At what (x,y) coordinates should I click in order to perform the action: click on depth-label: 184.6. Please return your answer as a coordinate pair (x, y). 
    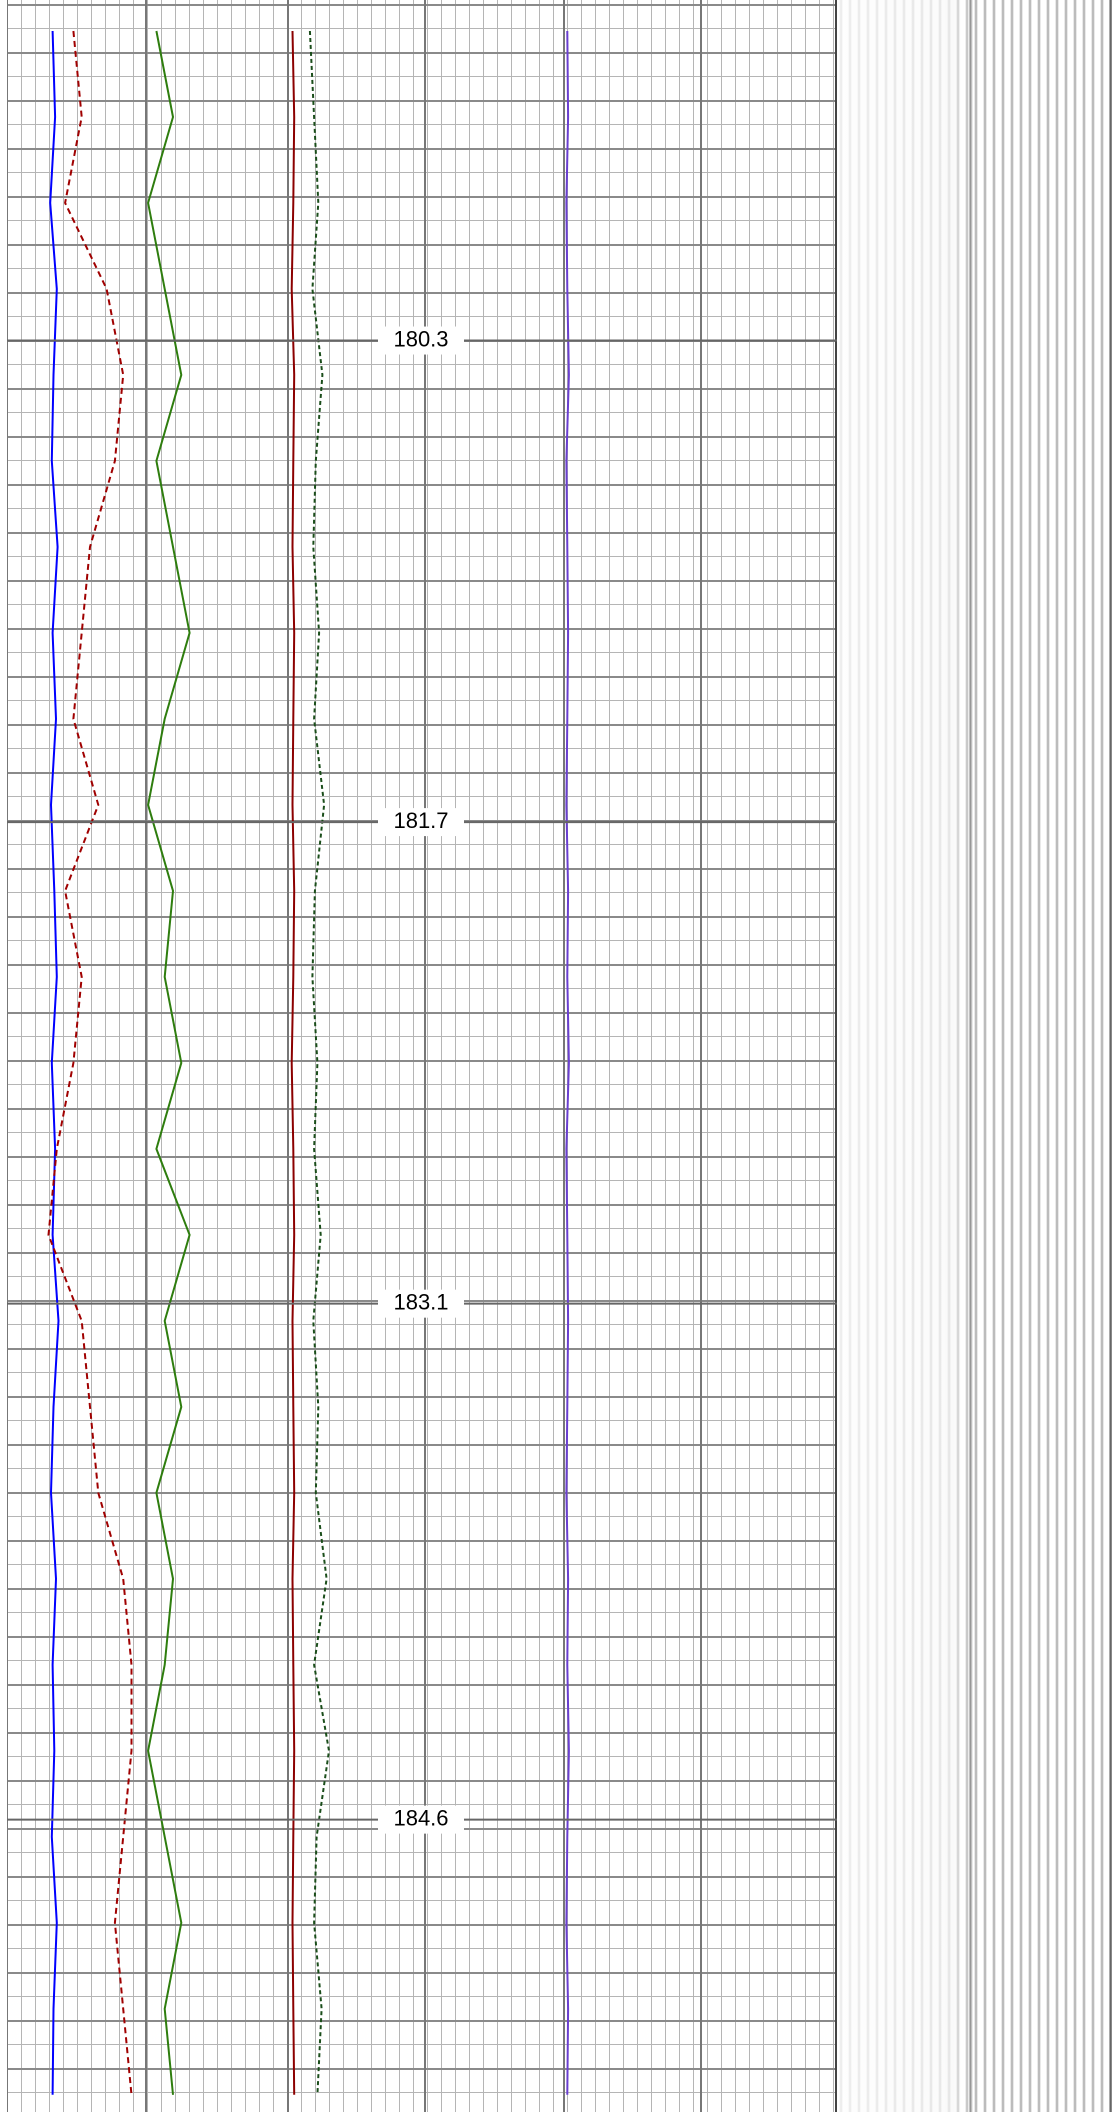
    Looking at the image, I should click on (420, 1817).